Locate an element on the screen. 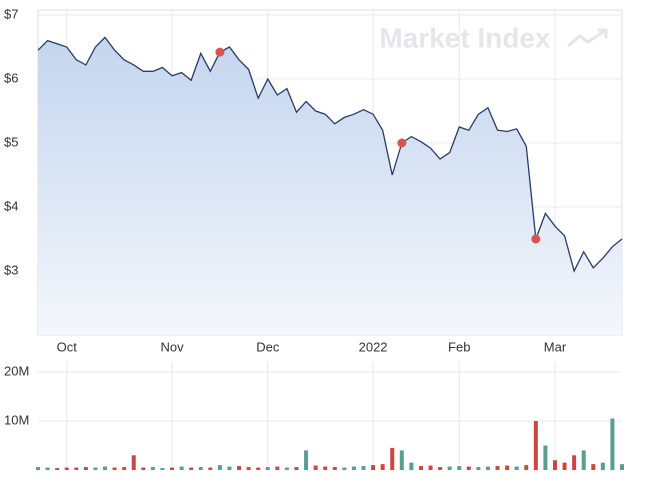 Image resolution: width=653 pixels, height=493 pixels. x-tick-label: Nov is located at coordinates (172, 346).